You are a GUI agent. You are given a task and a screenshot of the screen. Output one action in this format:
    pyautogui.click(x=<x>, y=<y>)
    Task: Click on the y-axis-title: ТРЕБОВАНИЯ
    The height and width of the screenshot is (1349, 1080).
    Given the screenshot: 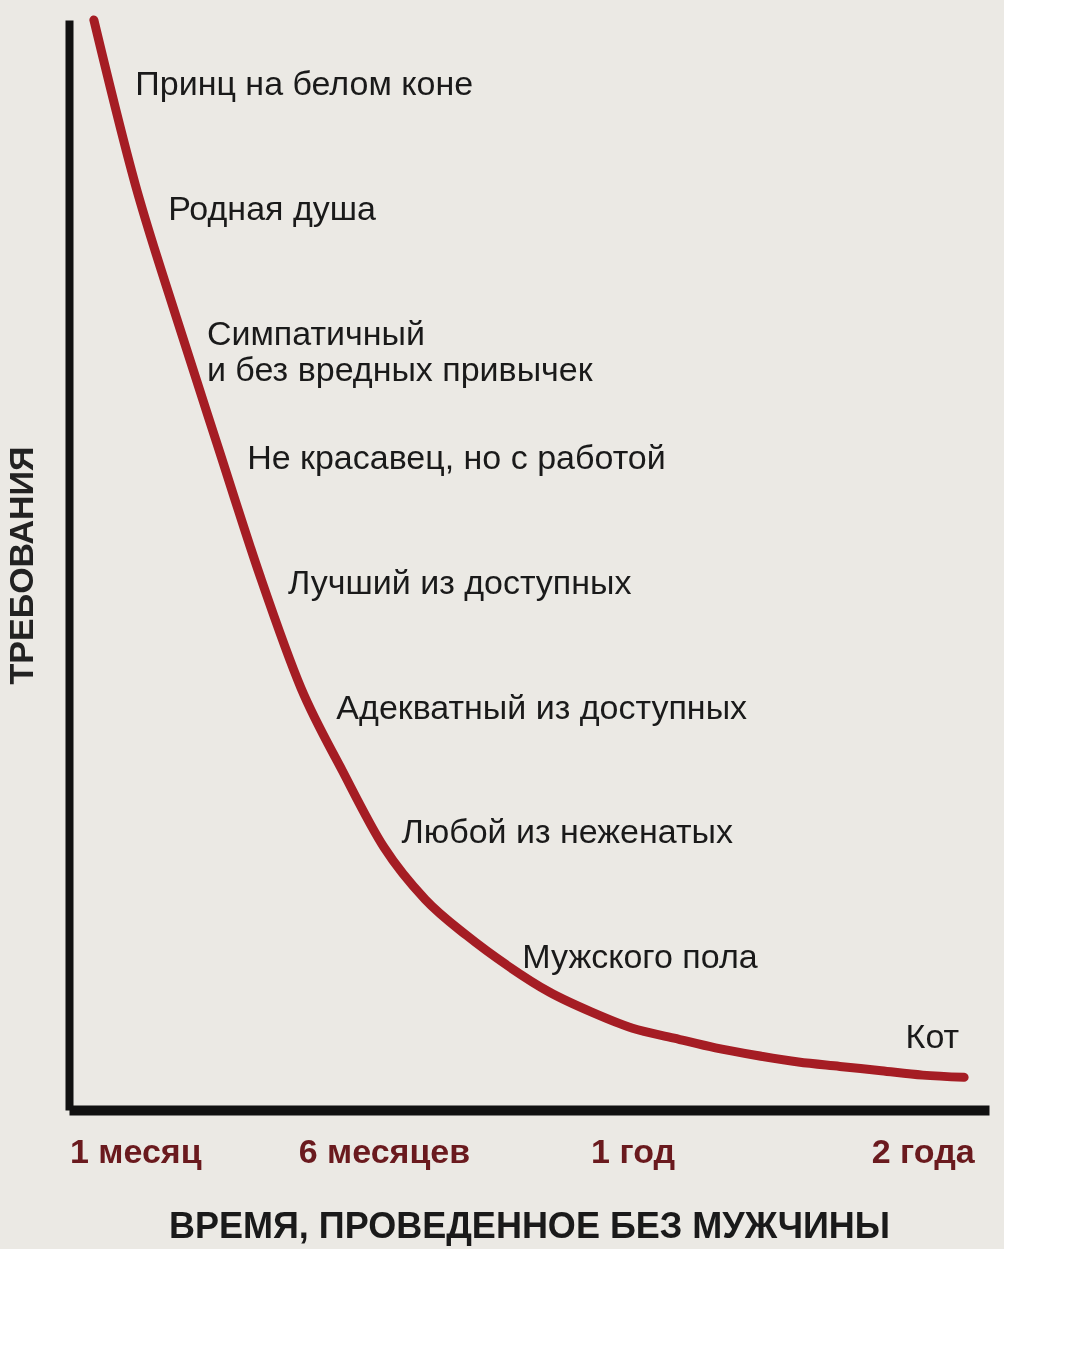 What is the action you would take?
    pyautogui.click(x=20, y=565)
    